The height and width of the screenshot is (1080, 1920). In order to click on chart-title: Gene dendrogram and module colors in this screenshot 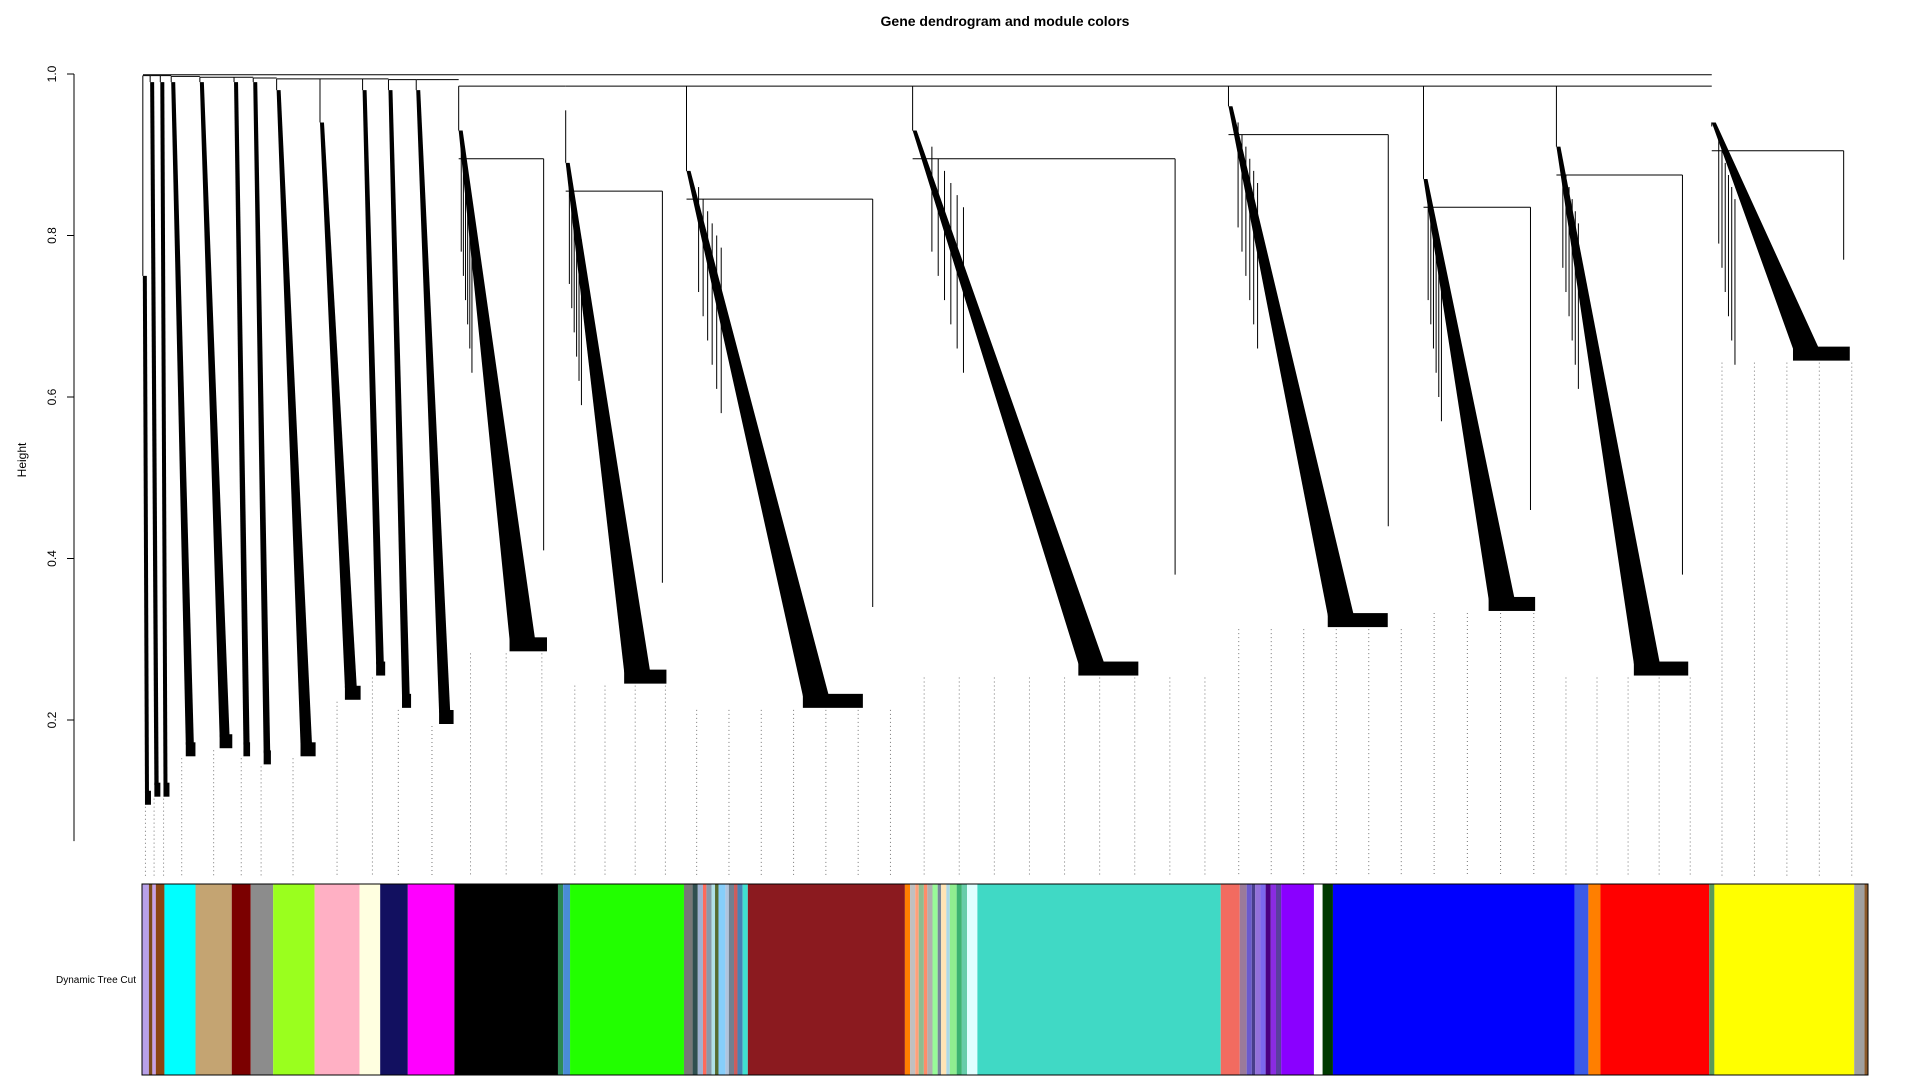, I will do `click(1005, 21)`.